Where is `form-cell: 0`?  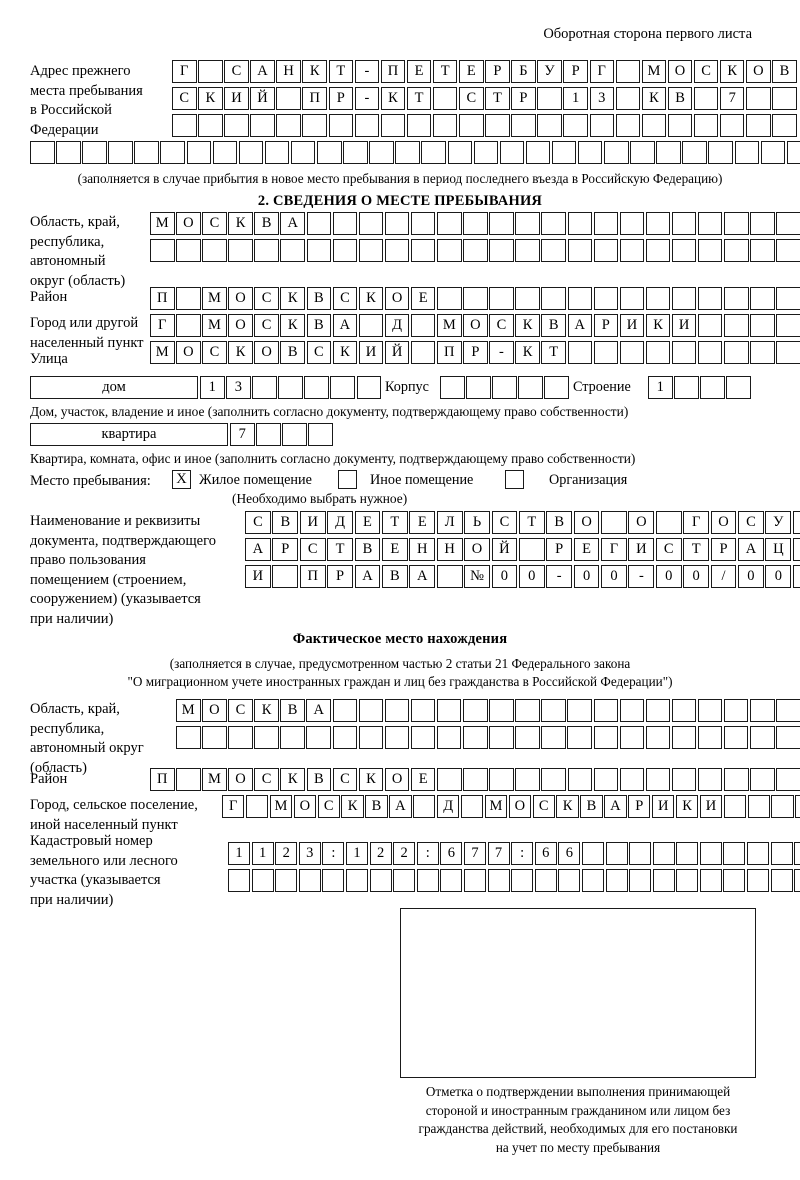
form-cell: 0 is located at coordinates (614, 576).